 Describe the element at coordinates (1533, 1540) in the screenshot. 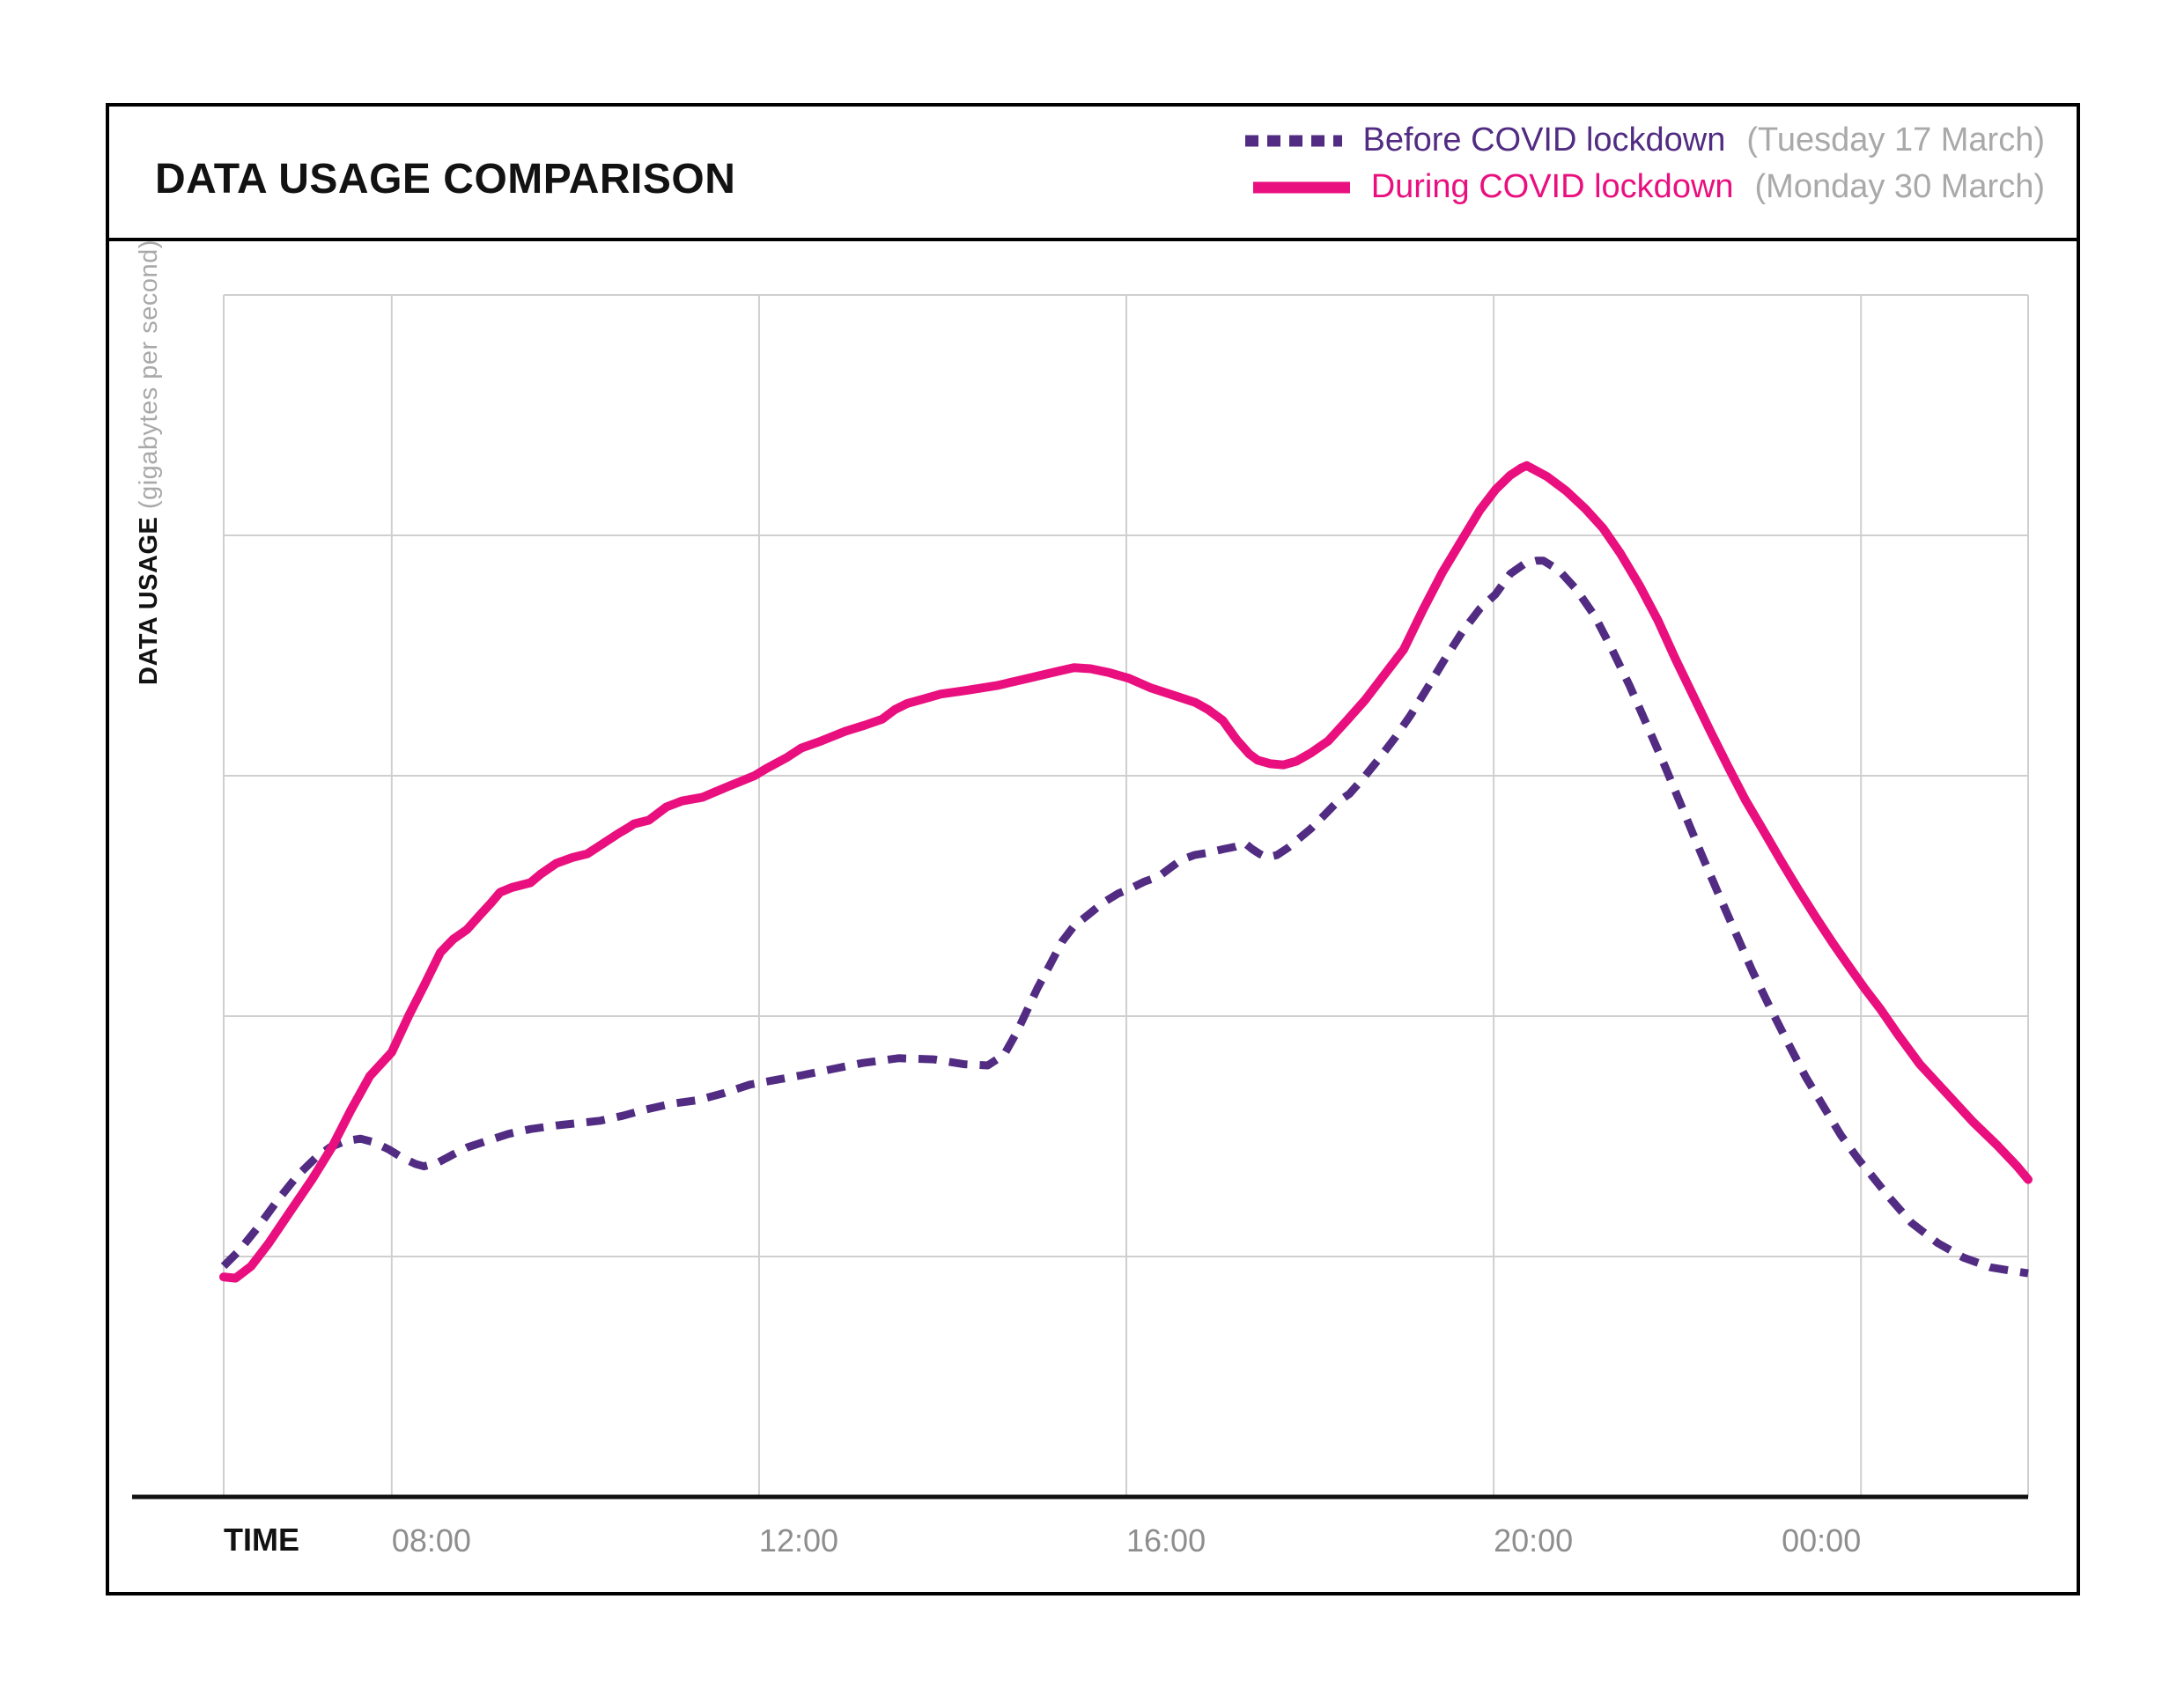

I see `x-tick-label: 20:00` at that location.